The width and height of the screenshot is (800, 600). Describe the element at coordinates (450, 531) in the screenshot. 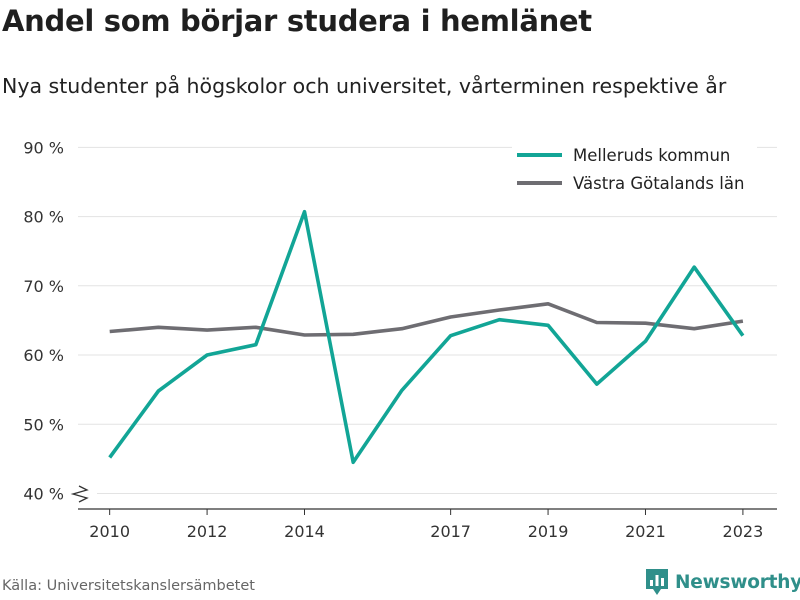

I see `x-tick-label: 2017` at that location.